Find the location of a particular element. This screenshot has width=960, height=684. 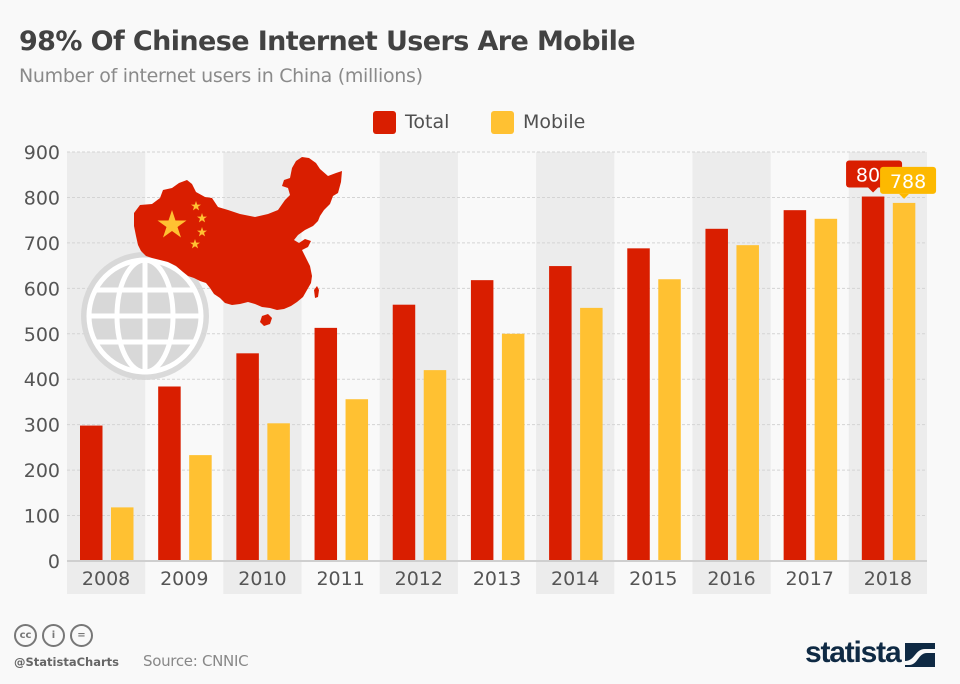

legend-swatch-mobile is located at coordinates (502, 122).